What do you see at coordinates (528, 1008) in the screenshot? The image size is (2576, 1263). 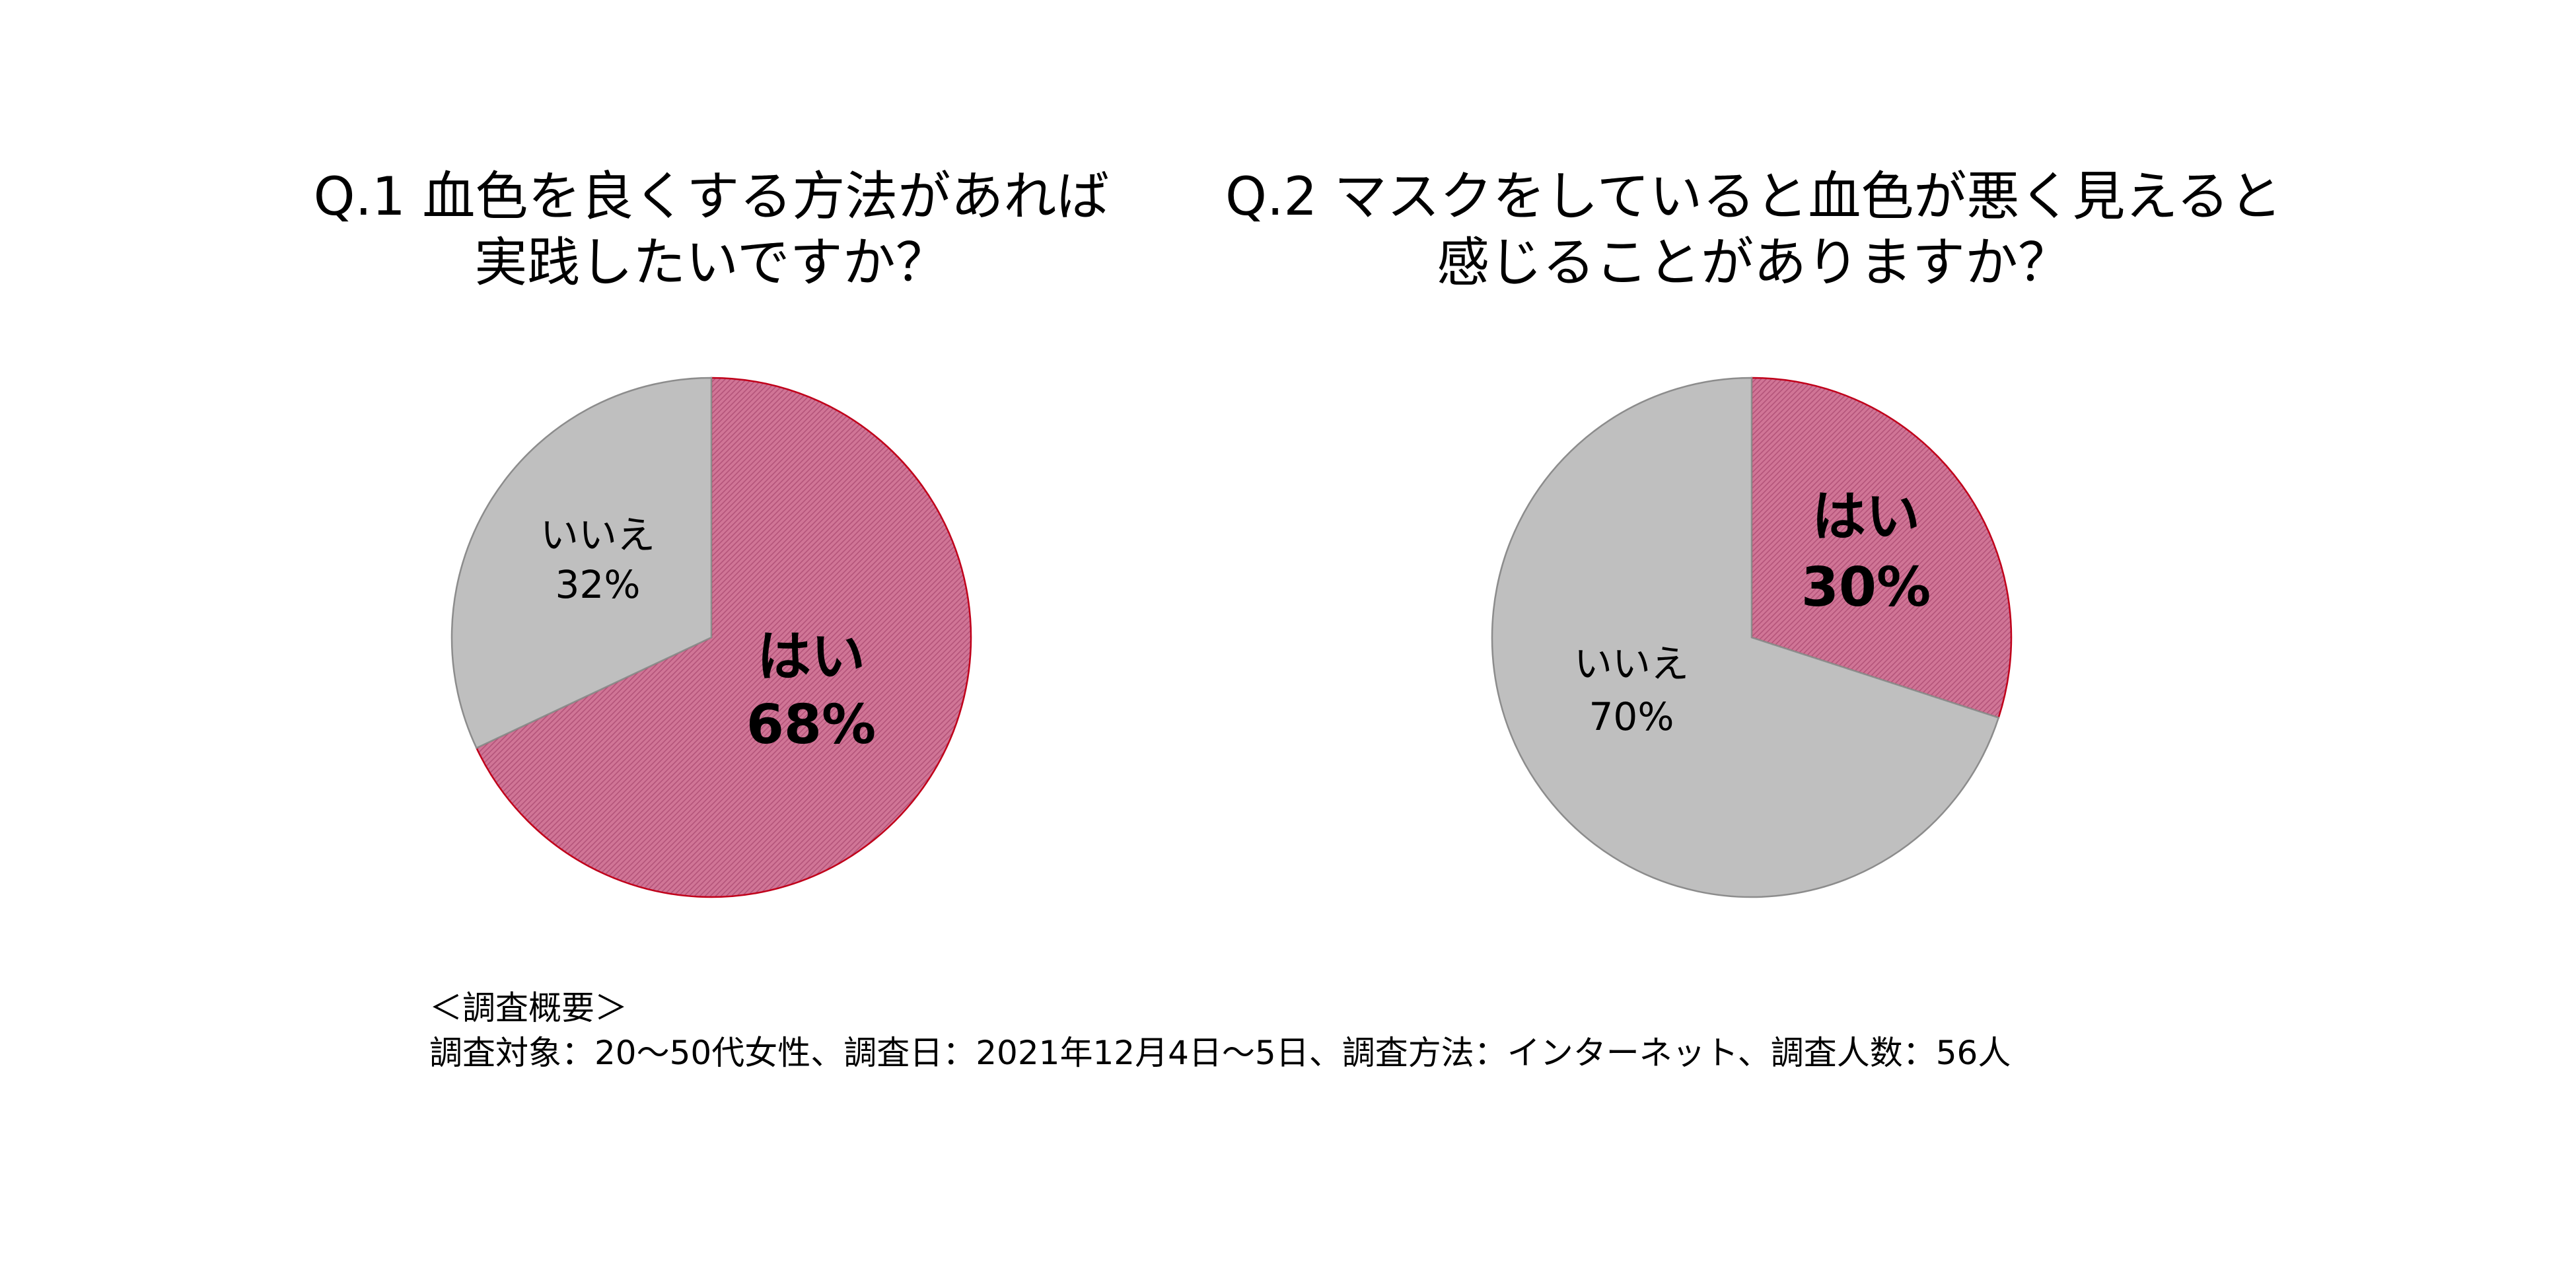 I see `survey-notes-heading: ＜調査概要＞` at bounding box center [528, 1008].